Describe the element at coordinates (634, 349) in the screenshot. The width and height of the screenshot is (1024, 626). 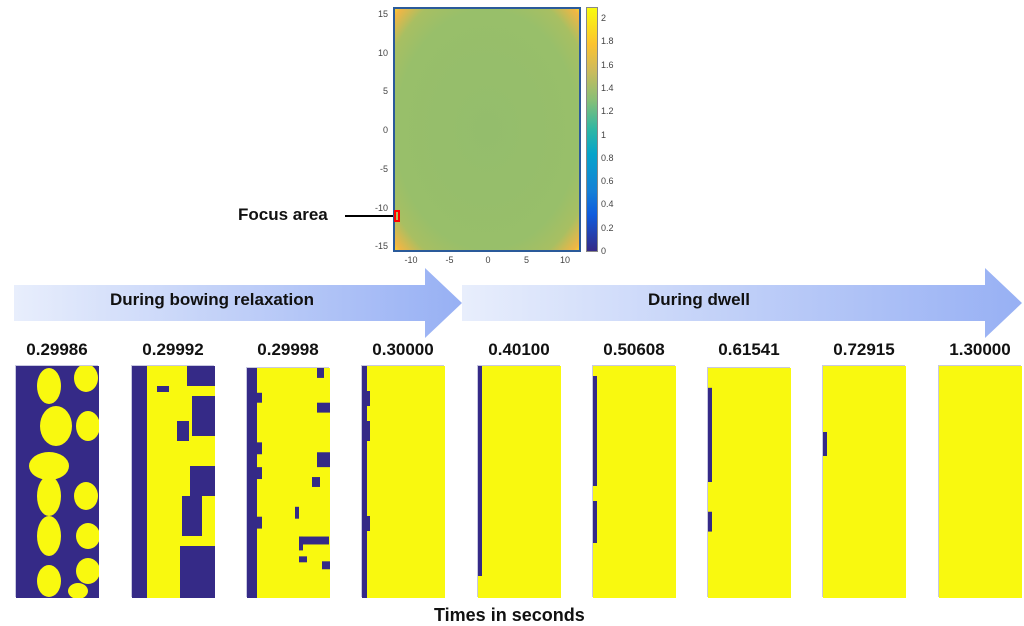
I see `panel-time-label: 0.50608` at that location.